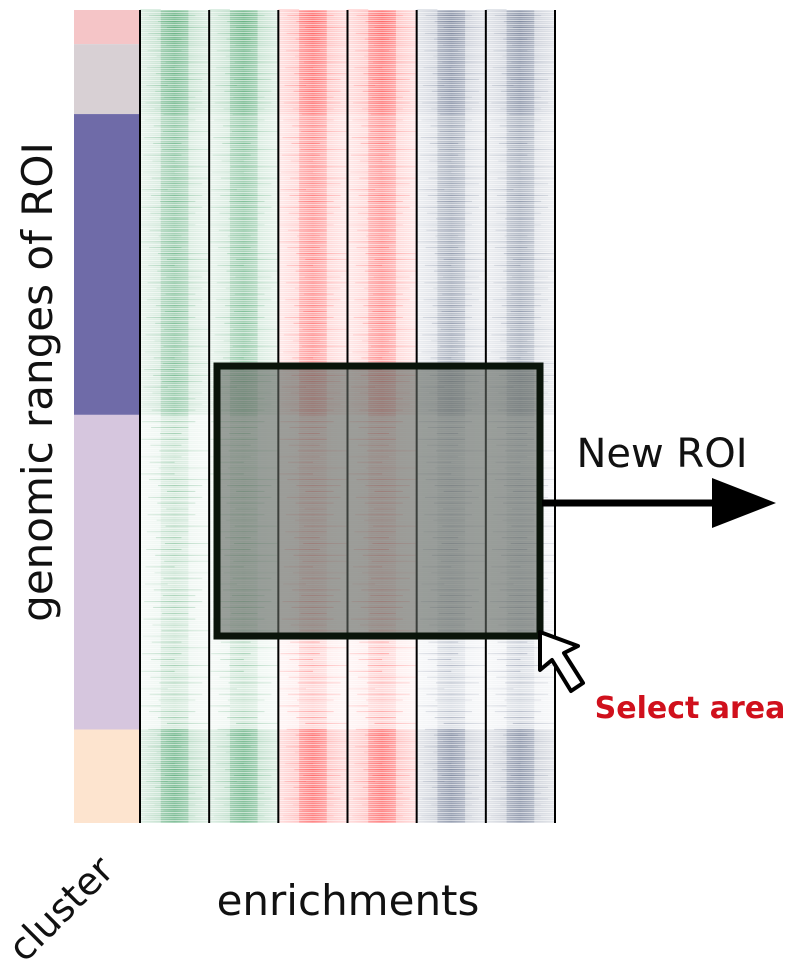 This screenshot has height=971, width=800. Describe the element at coordinates (690, 708) in the screenshot. I see `select-area-label: Select area` at that location.